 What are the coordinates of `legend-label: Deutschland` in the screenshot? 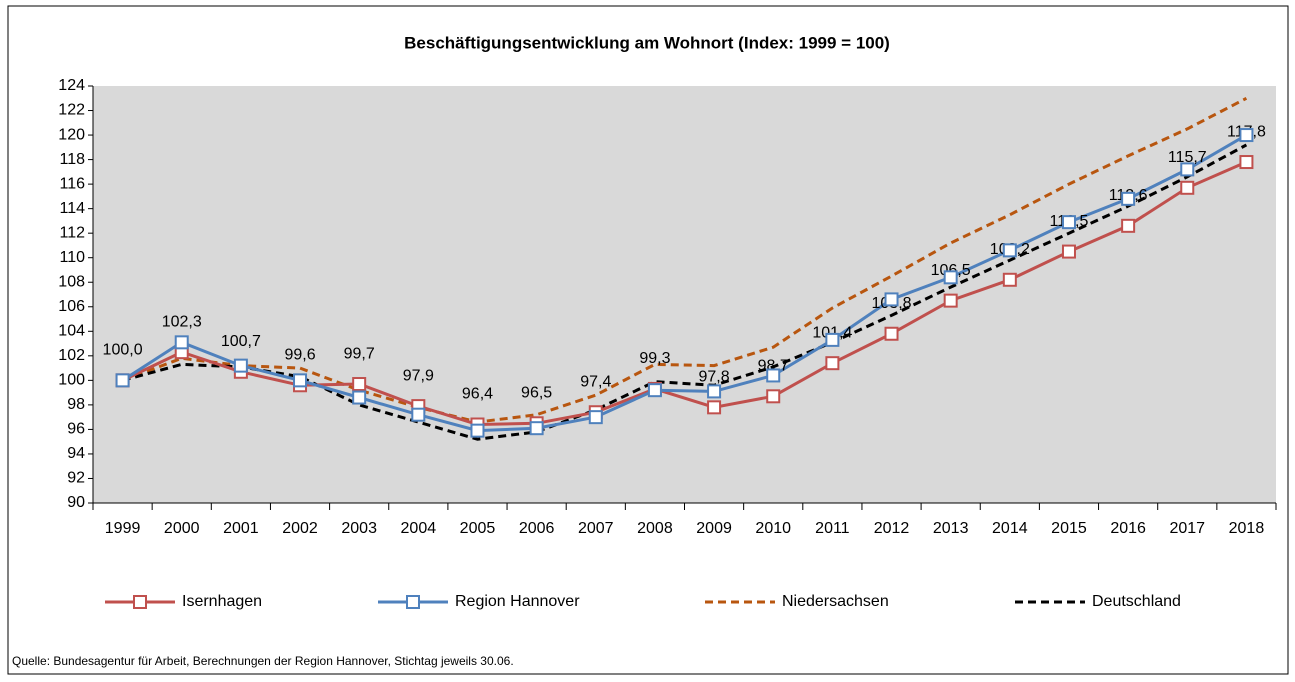 It's located at (1136, 601).